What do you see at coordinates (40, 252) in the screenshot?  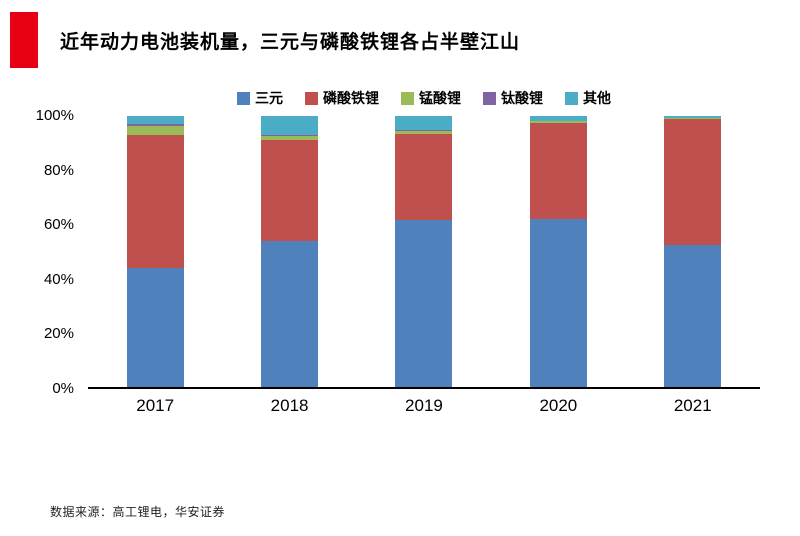 I see `y-axis: 0% 20% 40% 60% 80% 100%` at bounding box center [40, 252].